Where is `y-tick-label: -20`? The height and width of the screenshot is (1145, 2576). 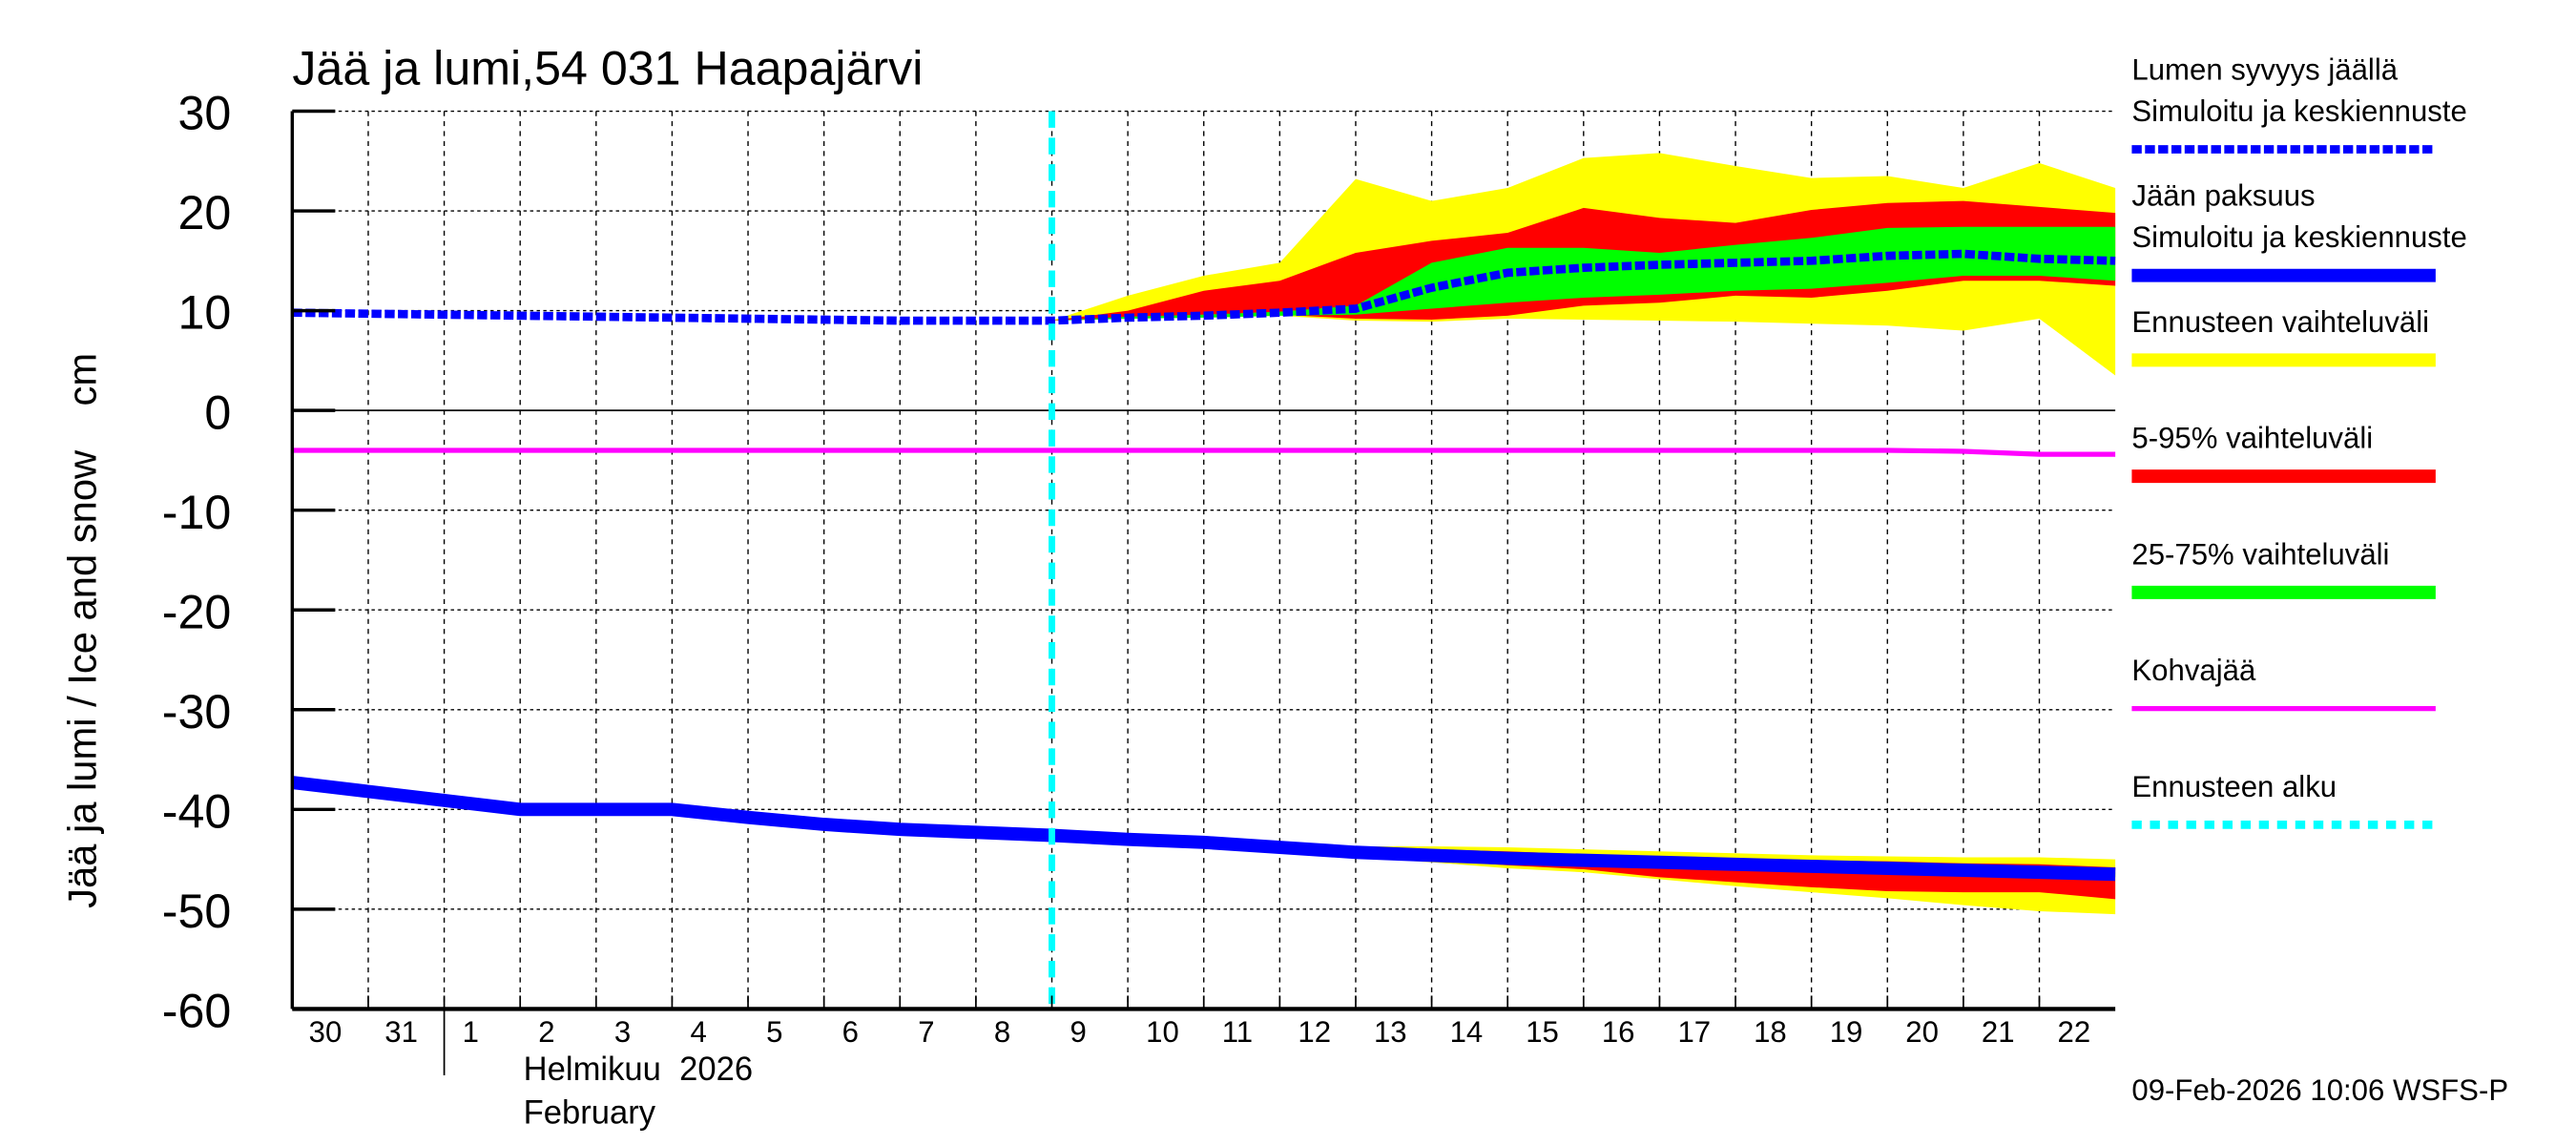 y-tick-label: -20 is located at coordinates (197, 611).